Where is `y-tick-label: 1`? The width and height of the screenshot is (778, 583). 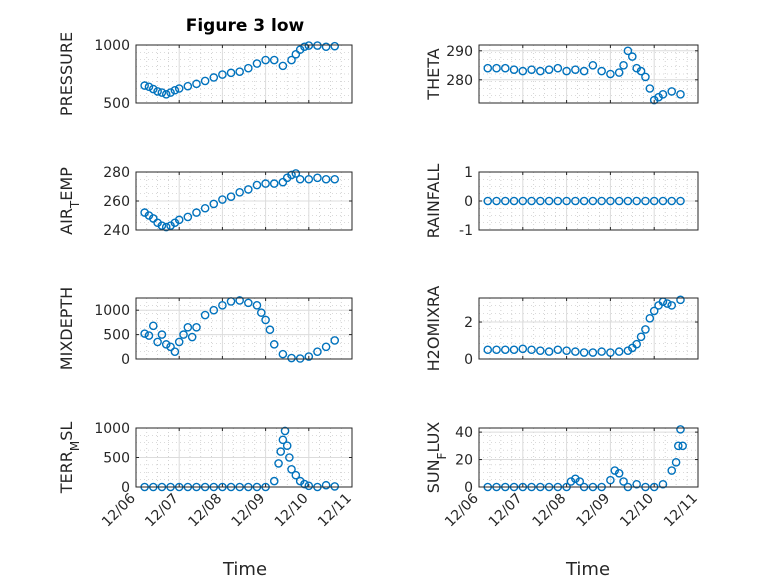 y-tick-label: 1 is located at coordinates (468, 173).